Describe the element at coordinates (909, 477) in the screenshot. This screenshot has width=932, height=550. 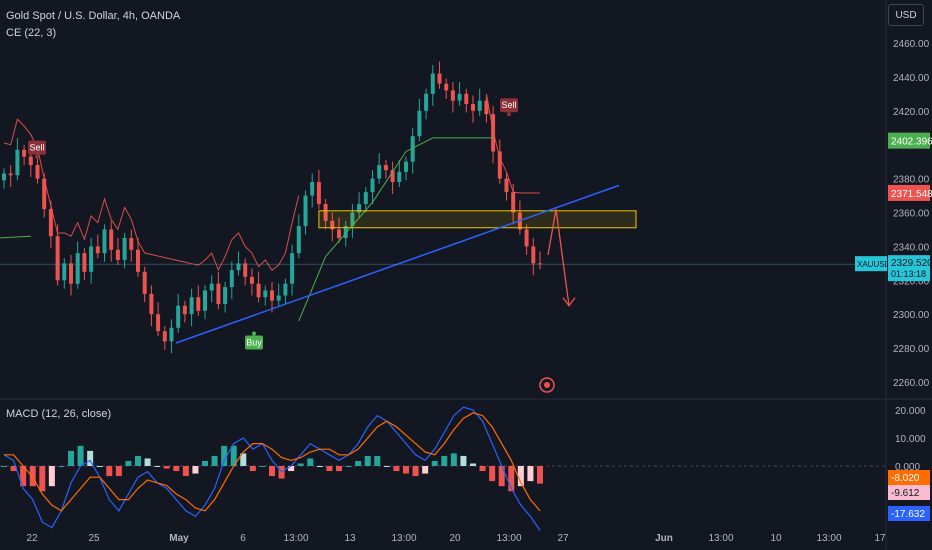
I see `macd-signal-tag` at that location.